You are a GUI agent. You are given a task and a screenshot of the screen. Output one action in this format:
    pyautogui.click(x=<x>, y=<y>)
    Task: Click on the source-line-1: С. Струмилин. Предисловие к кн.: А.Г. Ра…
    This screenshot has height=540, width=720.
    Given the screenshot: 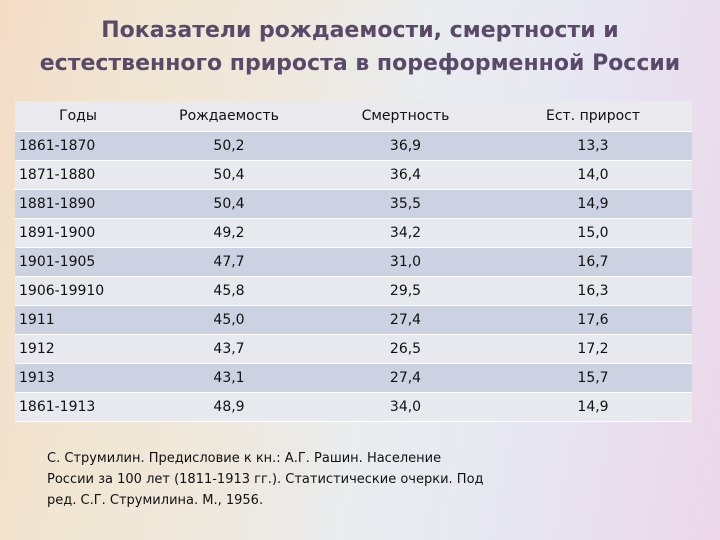 What is the action you would take?
    pyautogui.click(x=244, y=458)
    